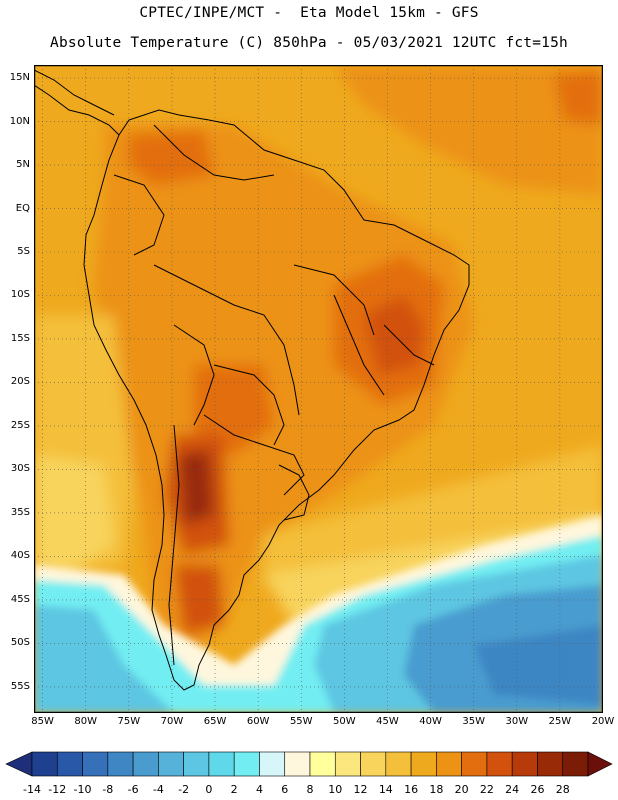 The height and width of the screenshot is (800, 618). Describe the element at coordinates (234, 789) in the screenshot. I see `colorbar-tick-label: 2` at that location.